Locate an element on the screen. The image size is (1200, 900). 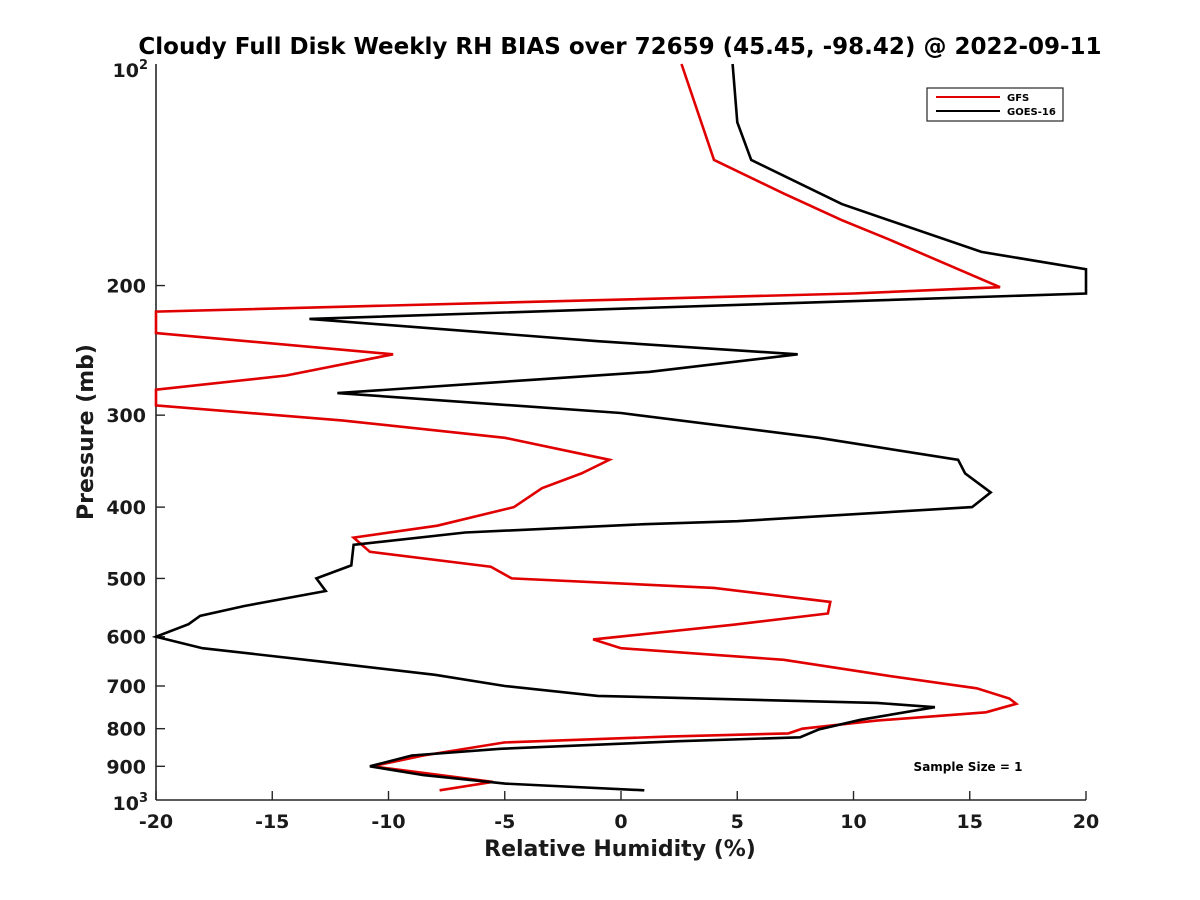
legend-box is located at coordinates (995, 104).